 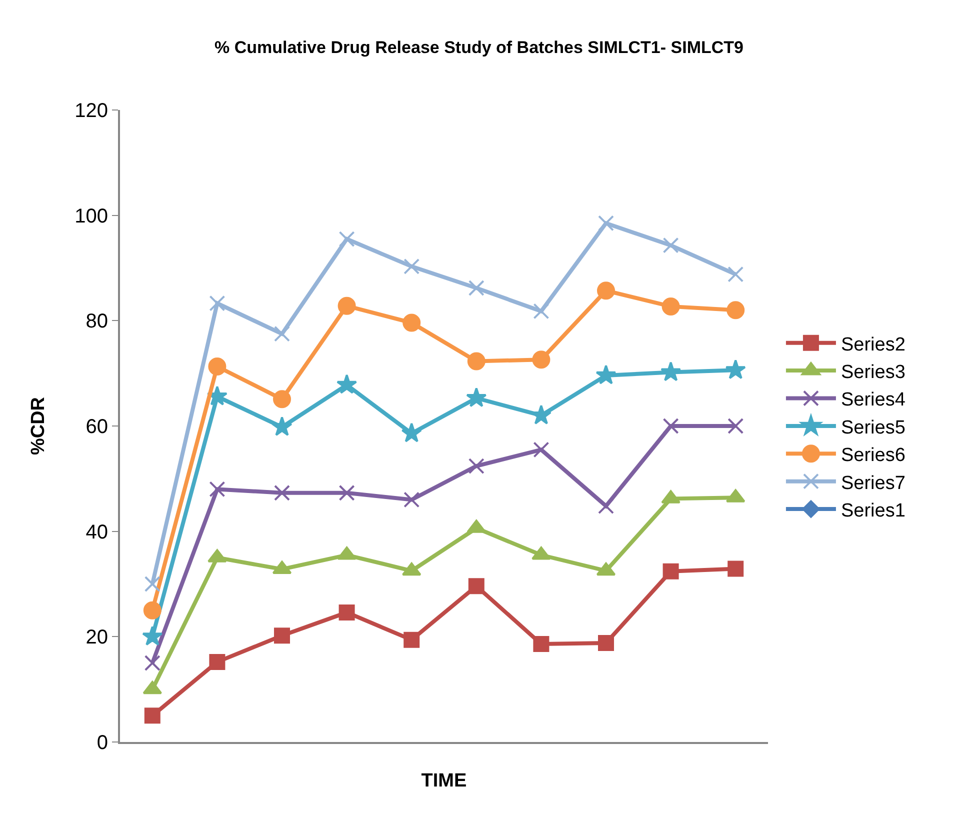 I want to click on legend-label: Series4, so click(x=873, y=400).